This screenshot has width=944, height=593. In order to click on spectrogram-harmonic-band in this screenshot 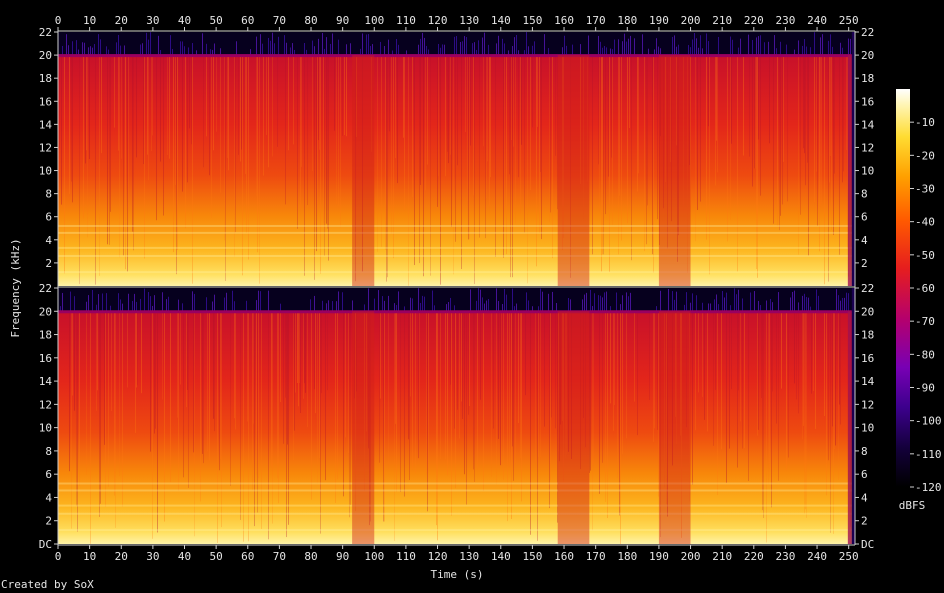, I will do `click(455, 232)`.